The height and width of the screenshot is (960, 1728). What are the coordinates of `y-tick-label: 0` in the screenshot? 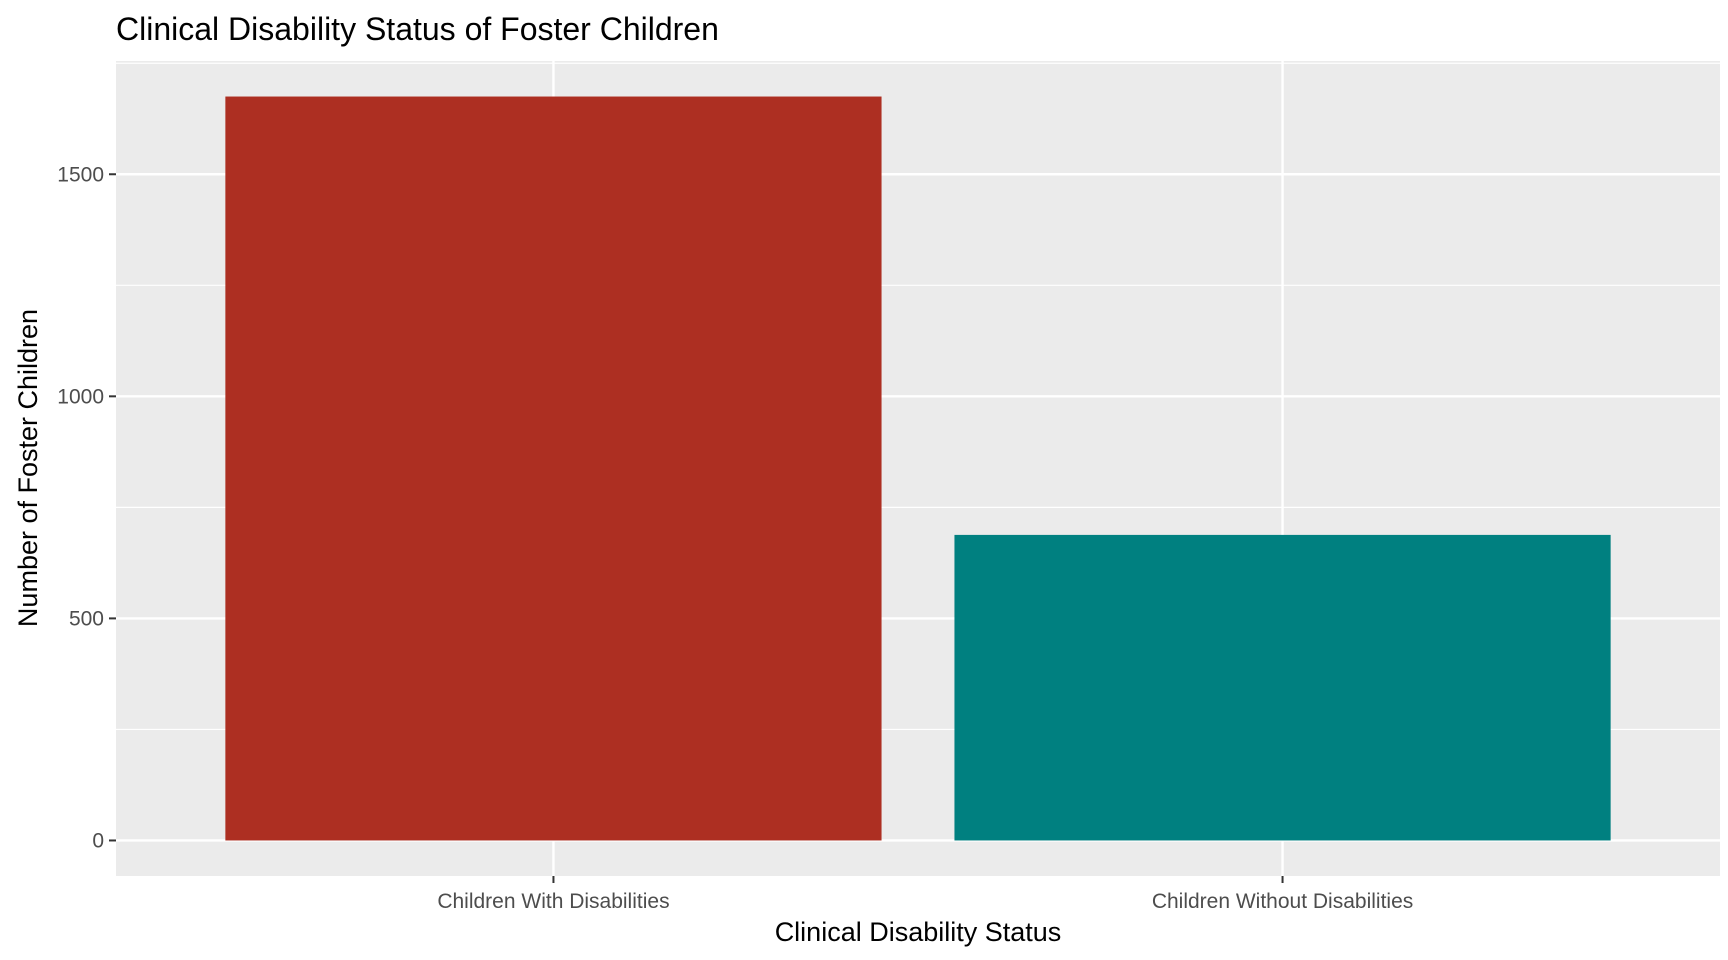 It's located at (98, 840).